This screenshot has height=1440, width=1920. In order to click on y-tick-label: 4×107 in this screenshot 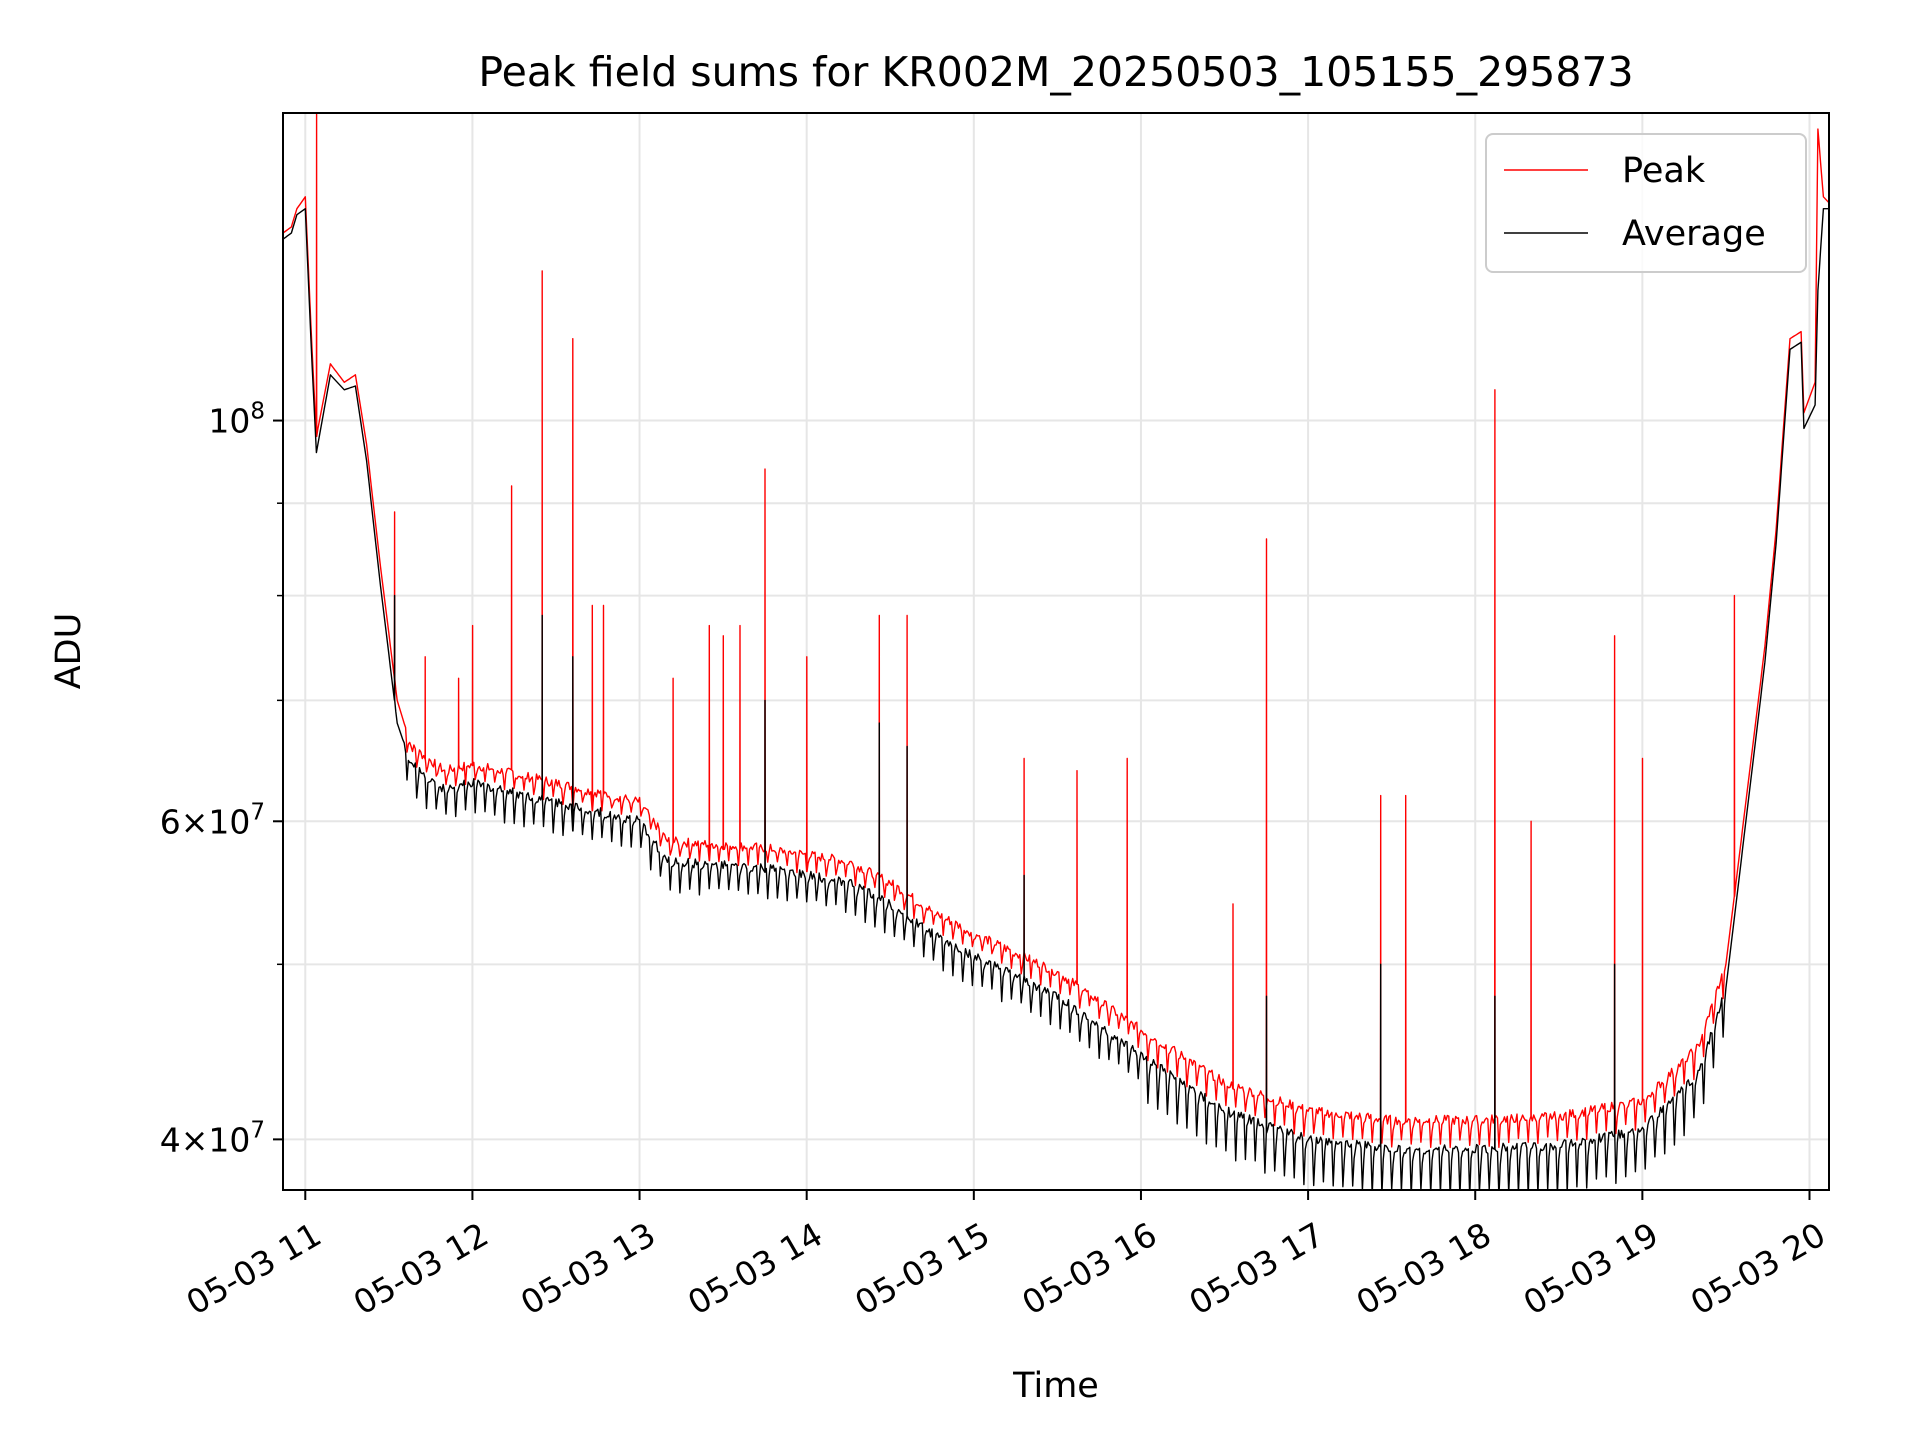, I will do `click(212, 1138)`.